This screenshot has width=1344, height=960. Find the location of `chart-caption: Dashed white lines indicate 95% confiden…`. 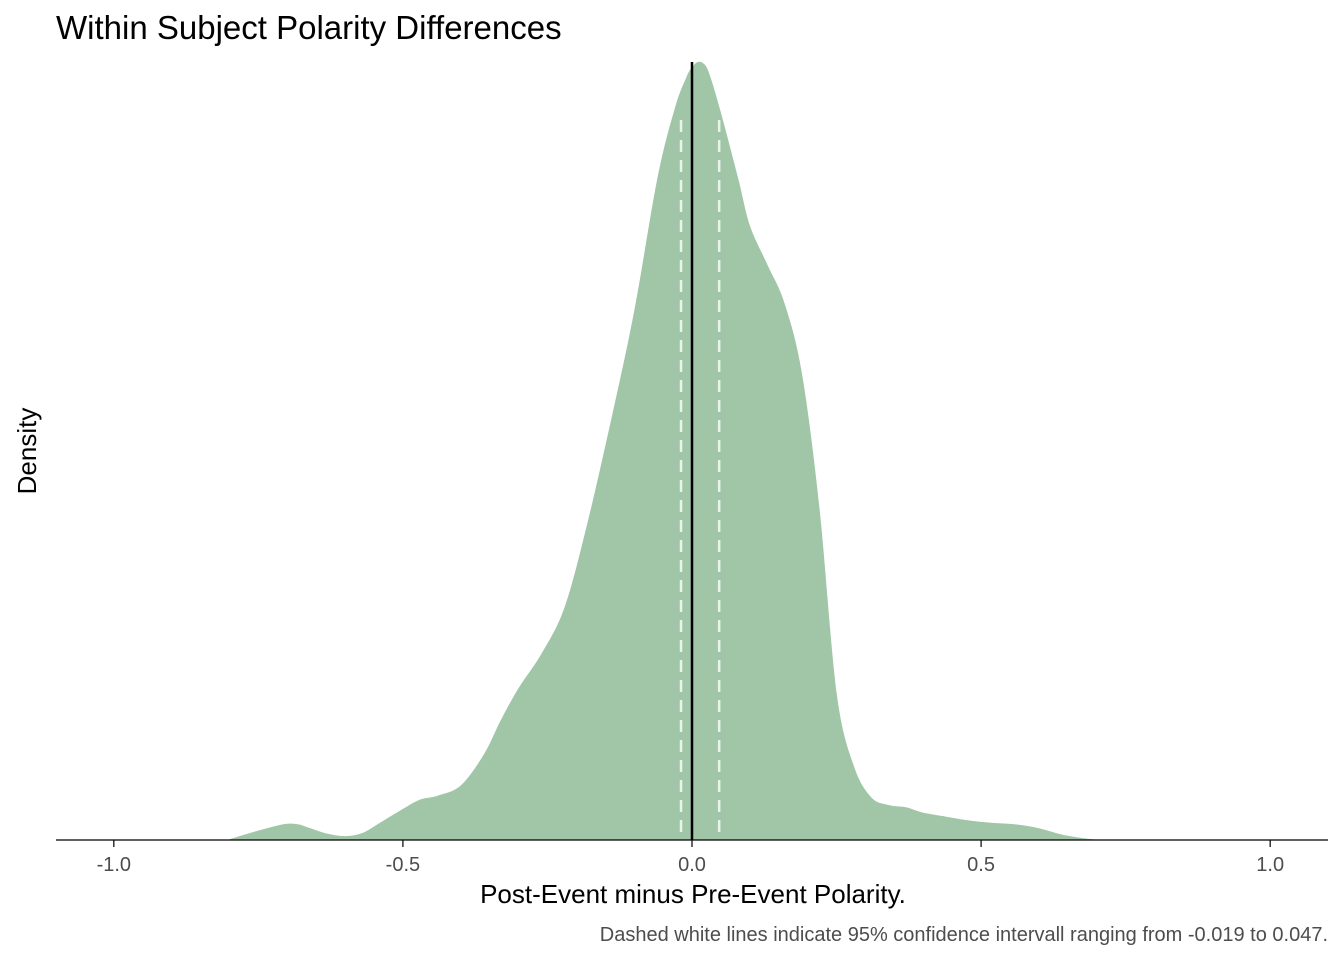

chart-caption: Dashed white lines indicate 95% confiden… is located at coordinates (964, 935).